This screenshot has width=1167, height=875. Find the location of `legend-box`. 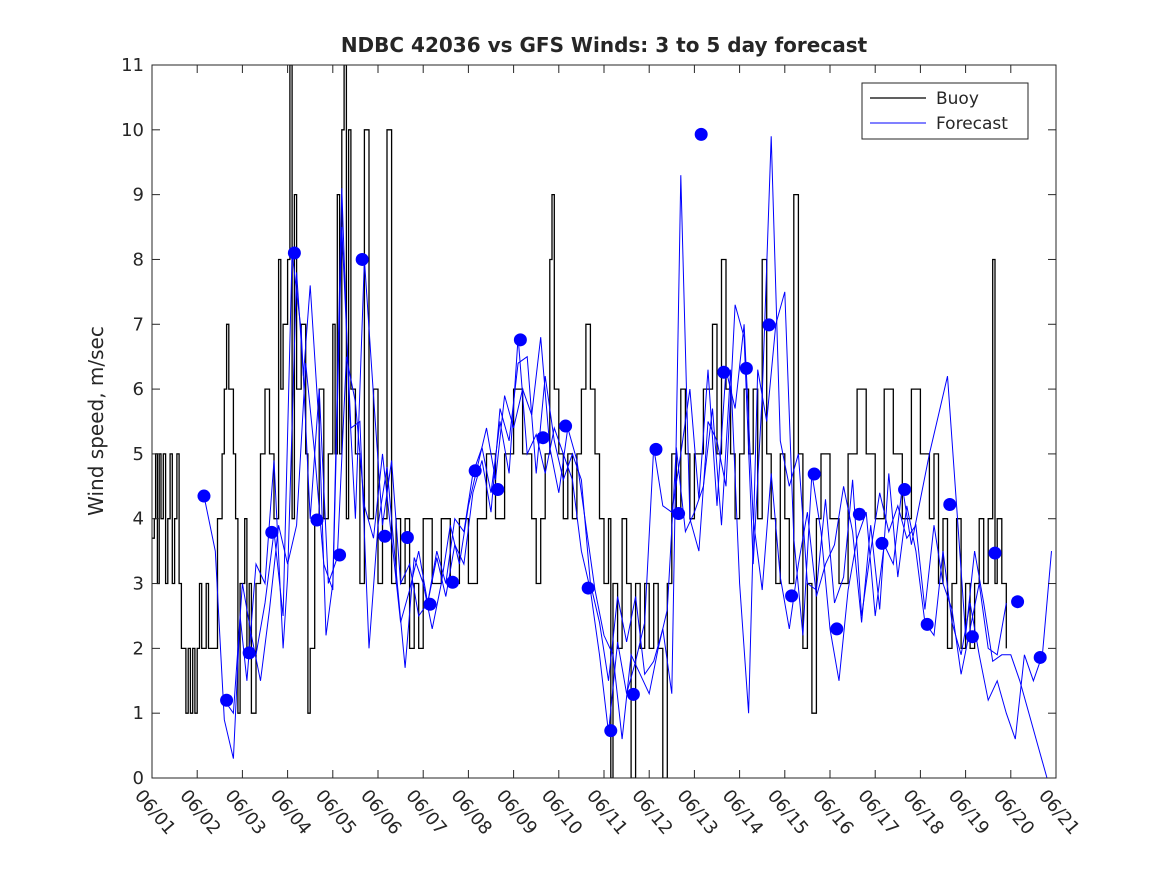

legend-box is located at coordinates (945, 111).